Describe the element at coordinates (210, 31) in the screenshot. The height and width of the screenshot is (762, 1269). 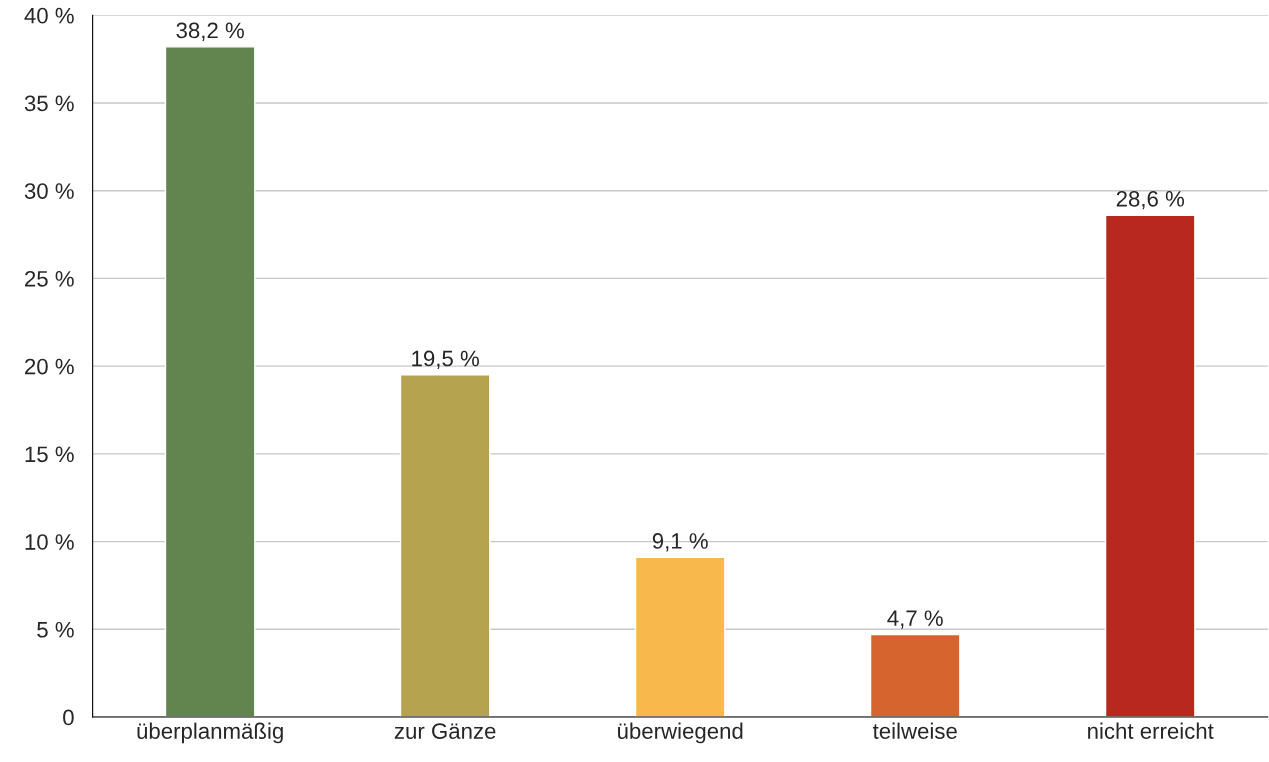
I see `data-label: 38,2 %` at that location.